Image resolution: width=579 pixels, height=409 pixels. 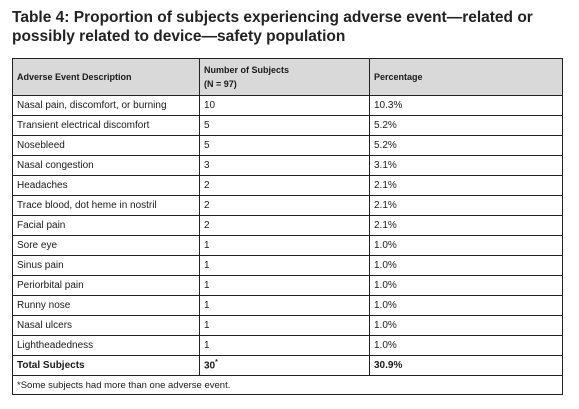 I want to click on table-cell: Runny nose, so click(x=106, y=305).